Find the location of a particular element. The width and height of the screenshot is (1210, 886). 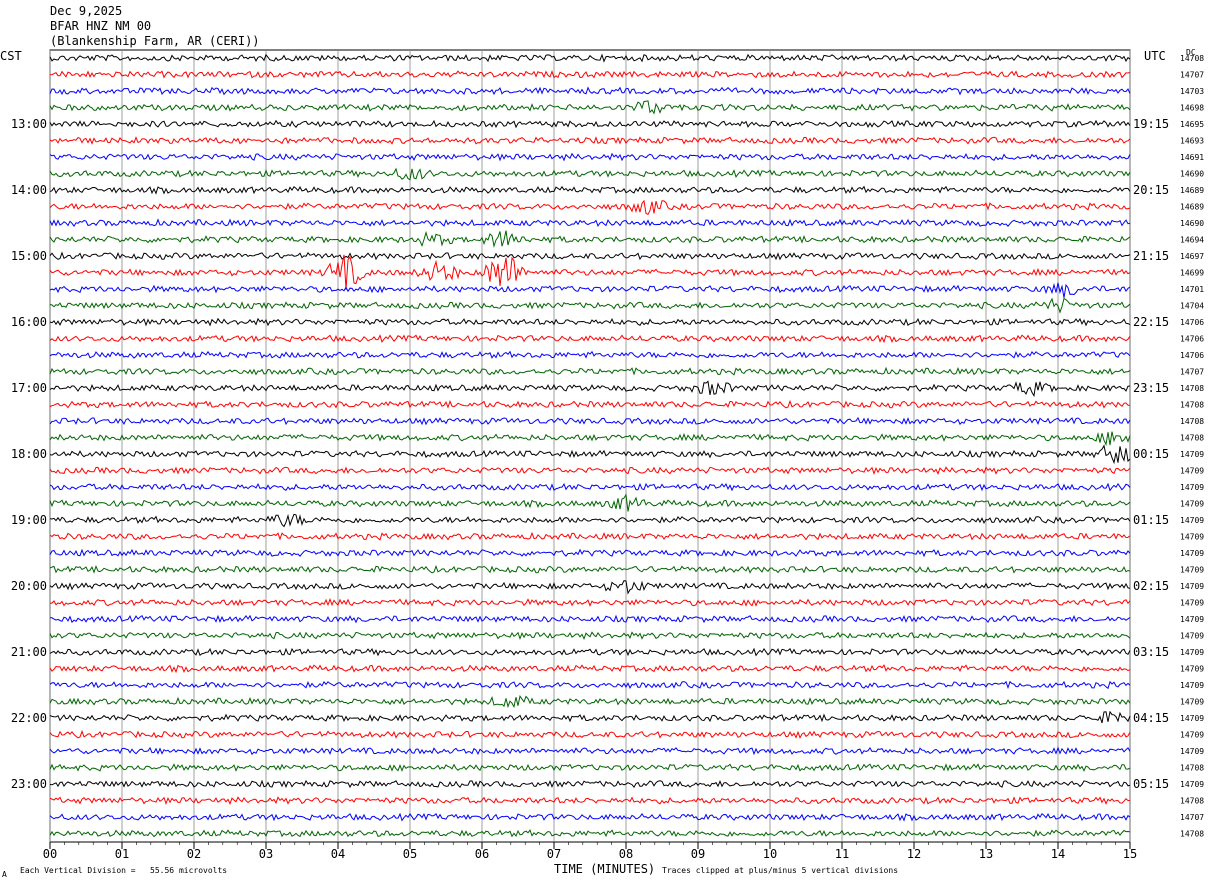

dc-offset-label: 14695 is located at coordinates (1192, 124).